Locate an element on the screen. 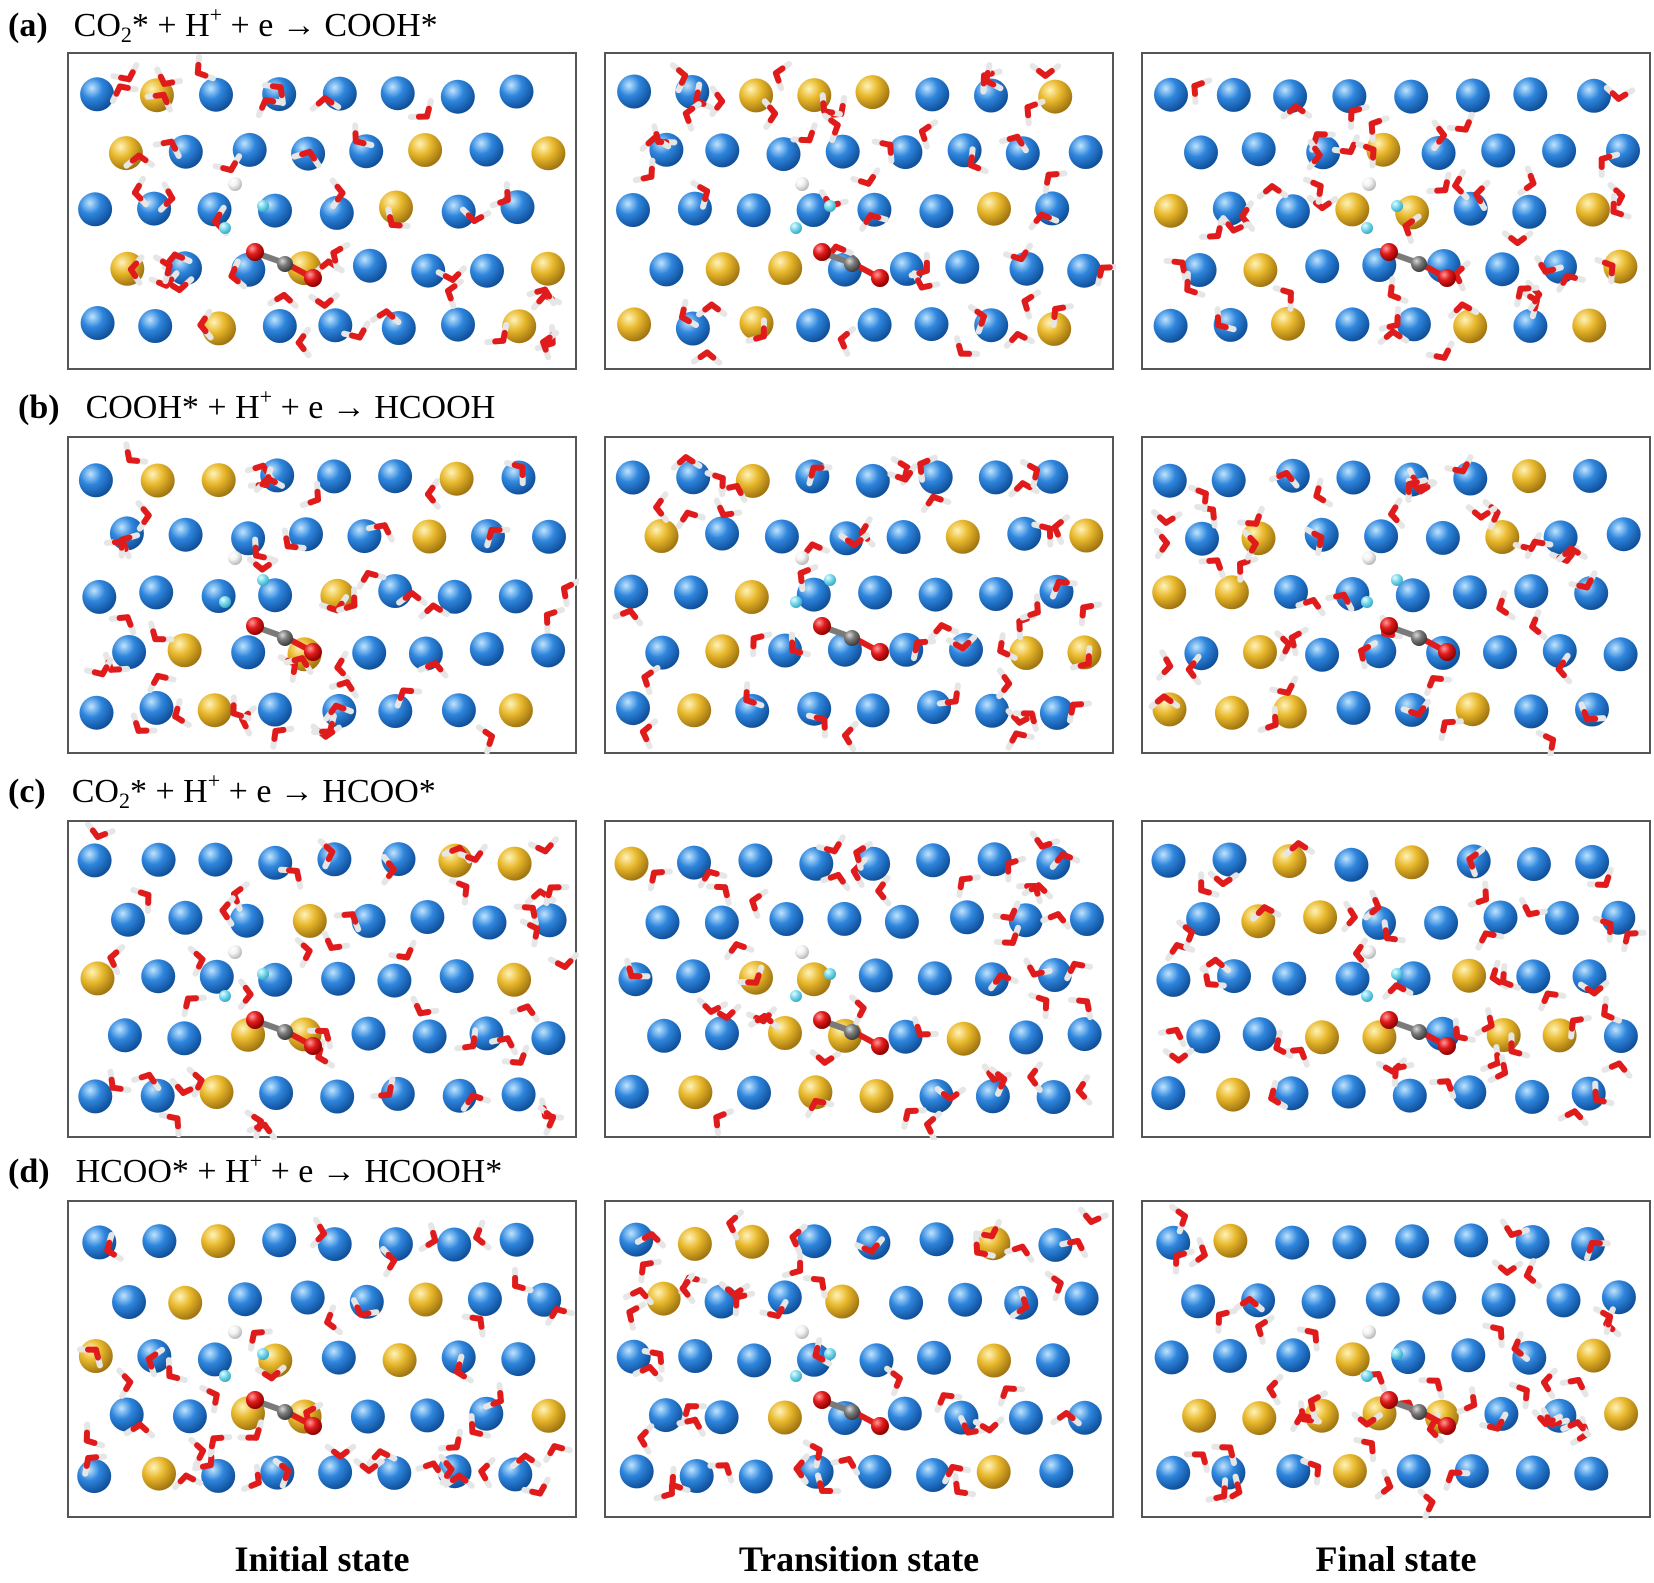 The image size is (1654, 1583). row-label-a: (a) CO2* + H+ + e → COOH* is located at coordinates (223, 25).